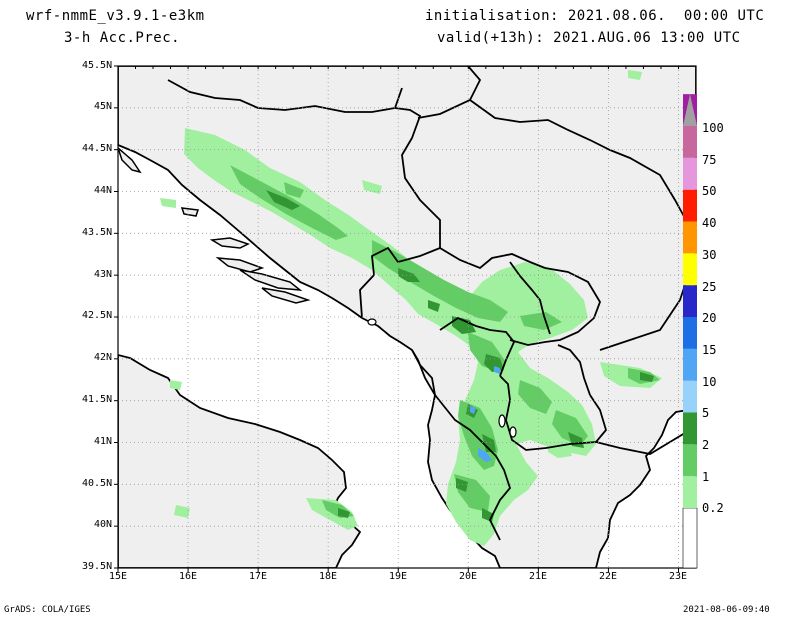  What do you see at coordinates (102, 274) in the screenshot?
I see `lat-label: 43N` at bounding box center [102, 274].